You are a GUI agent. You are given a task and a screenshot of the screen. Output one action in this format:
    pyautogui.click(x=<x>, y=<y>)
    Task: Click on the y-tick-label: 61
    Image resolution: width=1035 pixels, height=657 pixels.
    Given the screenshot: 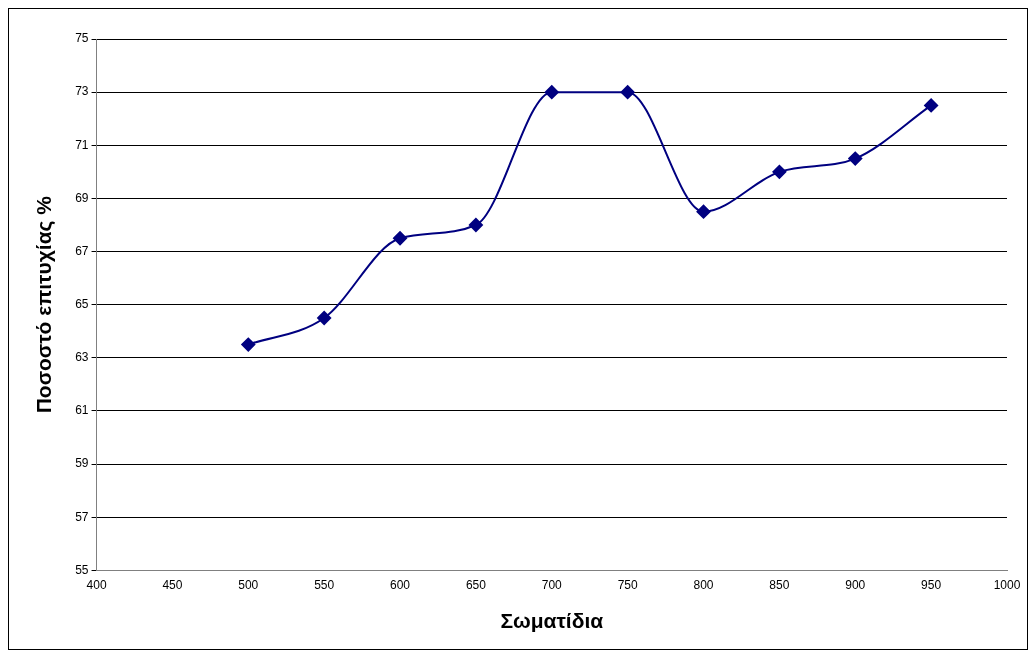 What is the action you would take?
    pyautogui.click(x=82, y=410)
    